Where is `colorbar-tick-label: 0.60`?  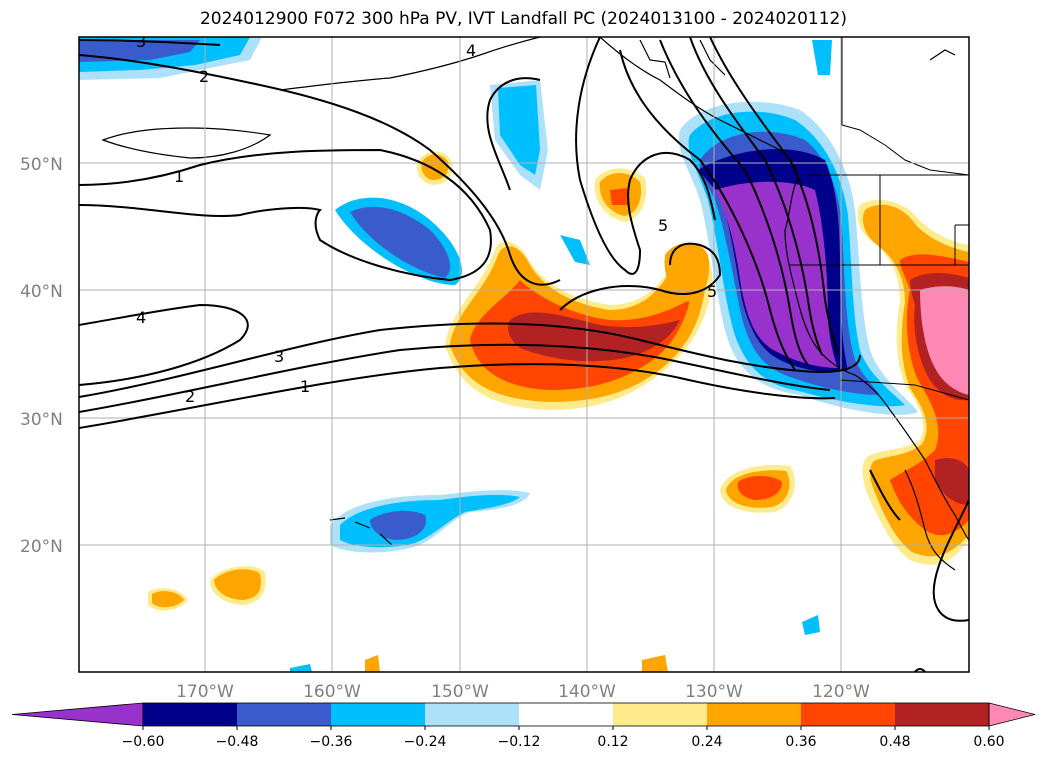 colorbar-tick-label: 0.60 is located at coordinates (988, 742).